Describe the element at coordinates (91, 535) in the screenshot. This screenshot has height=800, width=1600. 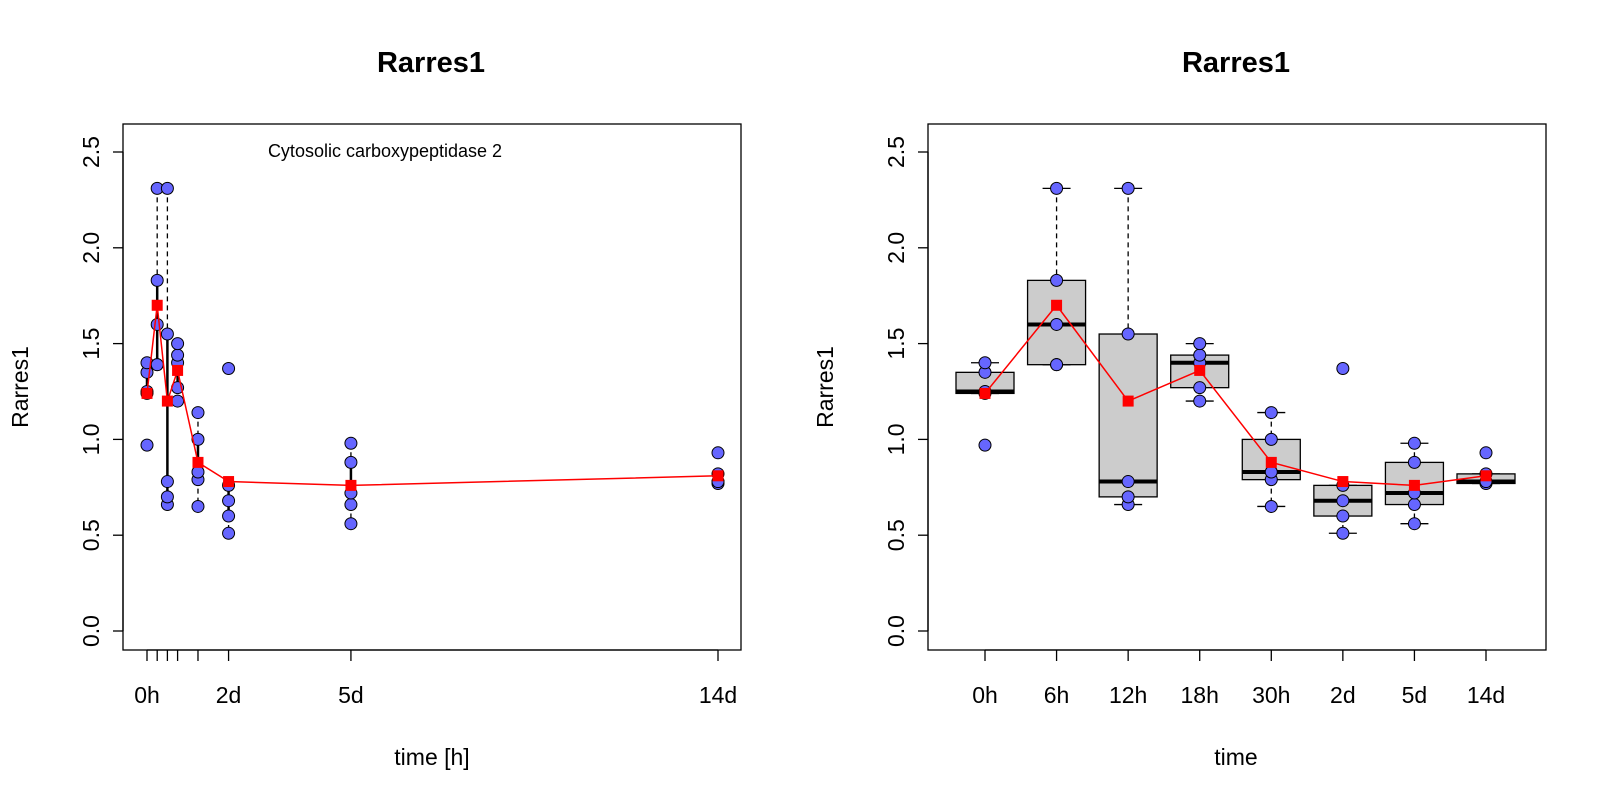
I see `left-y-tick-label: 0.5` at that location.